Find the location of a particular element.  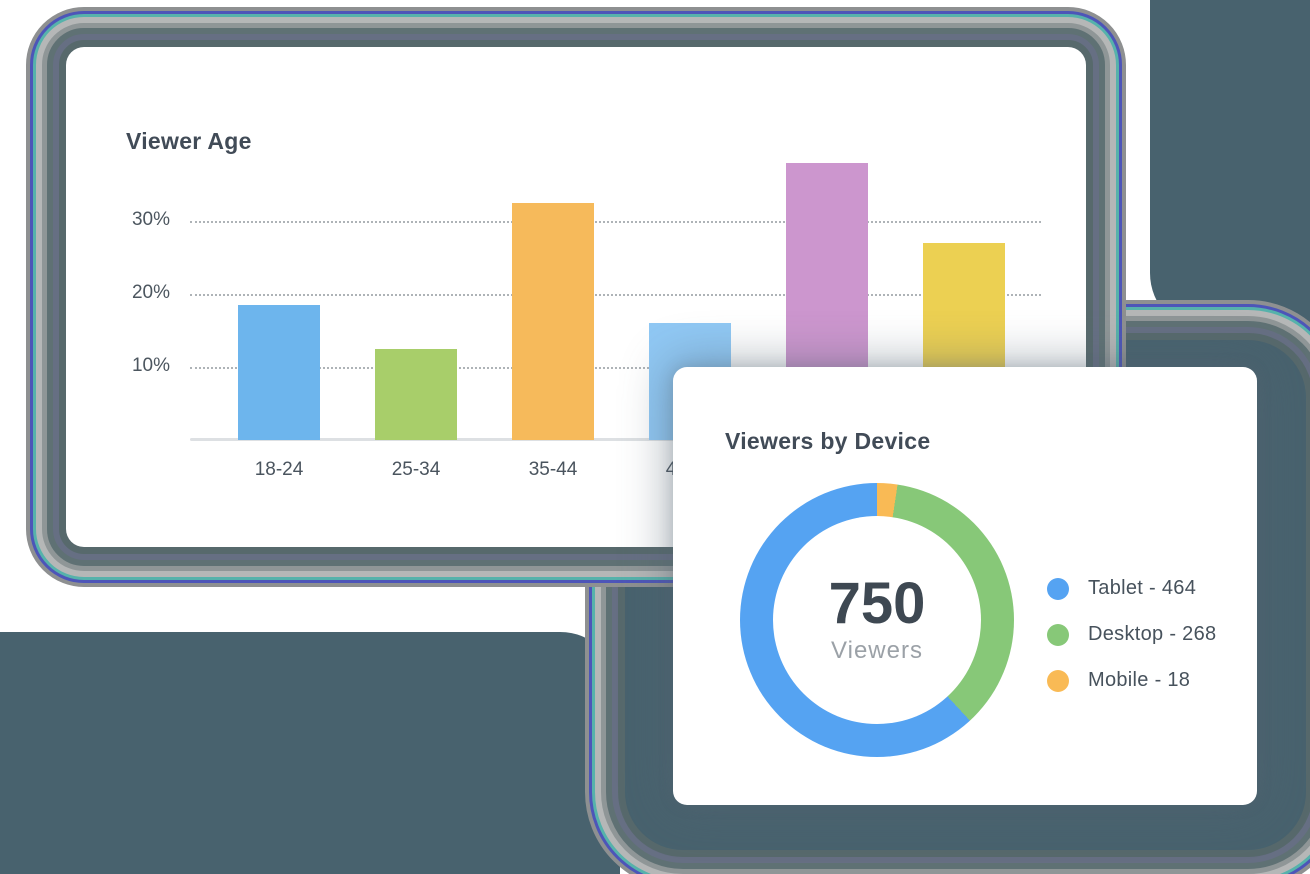

backdrop-dark-top-right is located at coordinates (1230, 166).